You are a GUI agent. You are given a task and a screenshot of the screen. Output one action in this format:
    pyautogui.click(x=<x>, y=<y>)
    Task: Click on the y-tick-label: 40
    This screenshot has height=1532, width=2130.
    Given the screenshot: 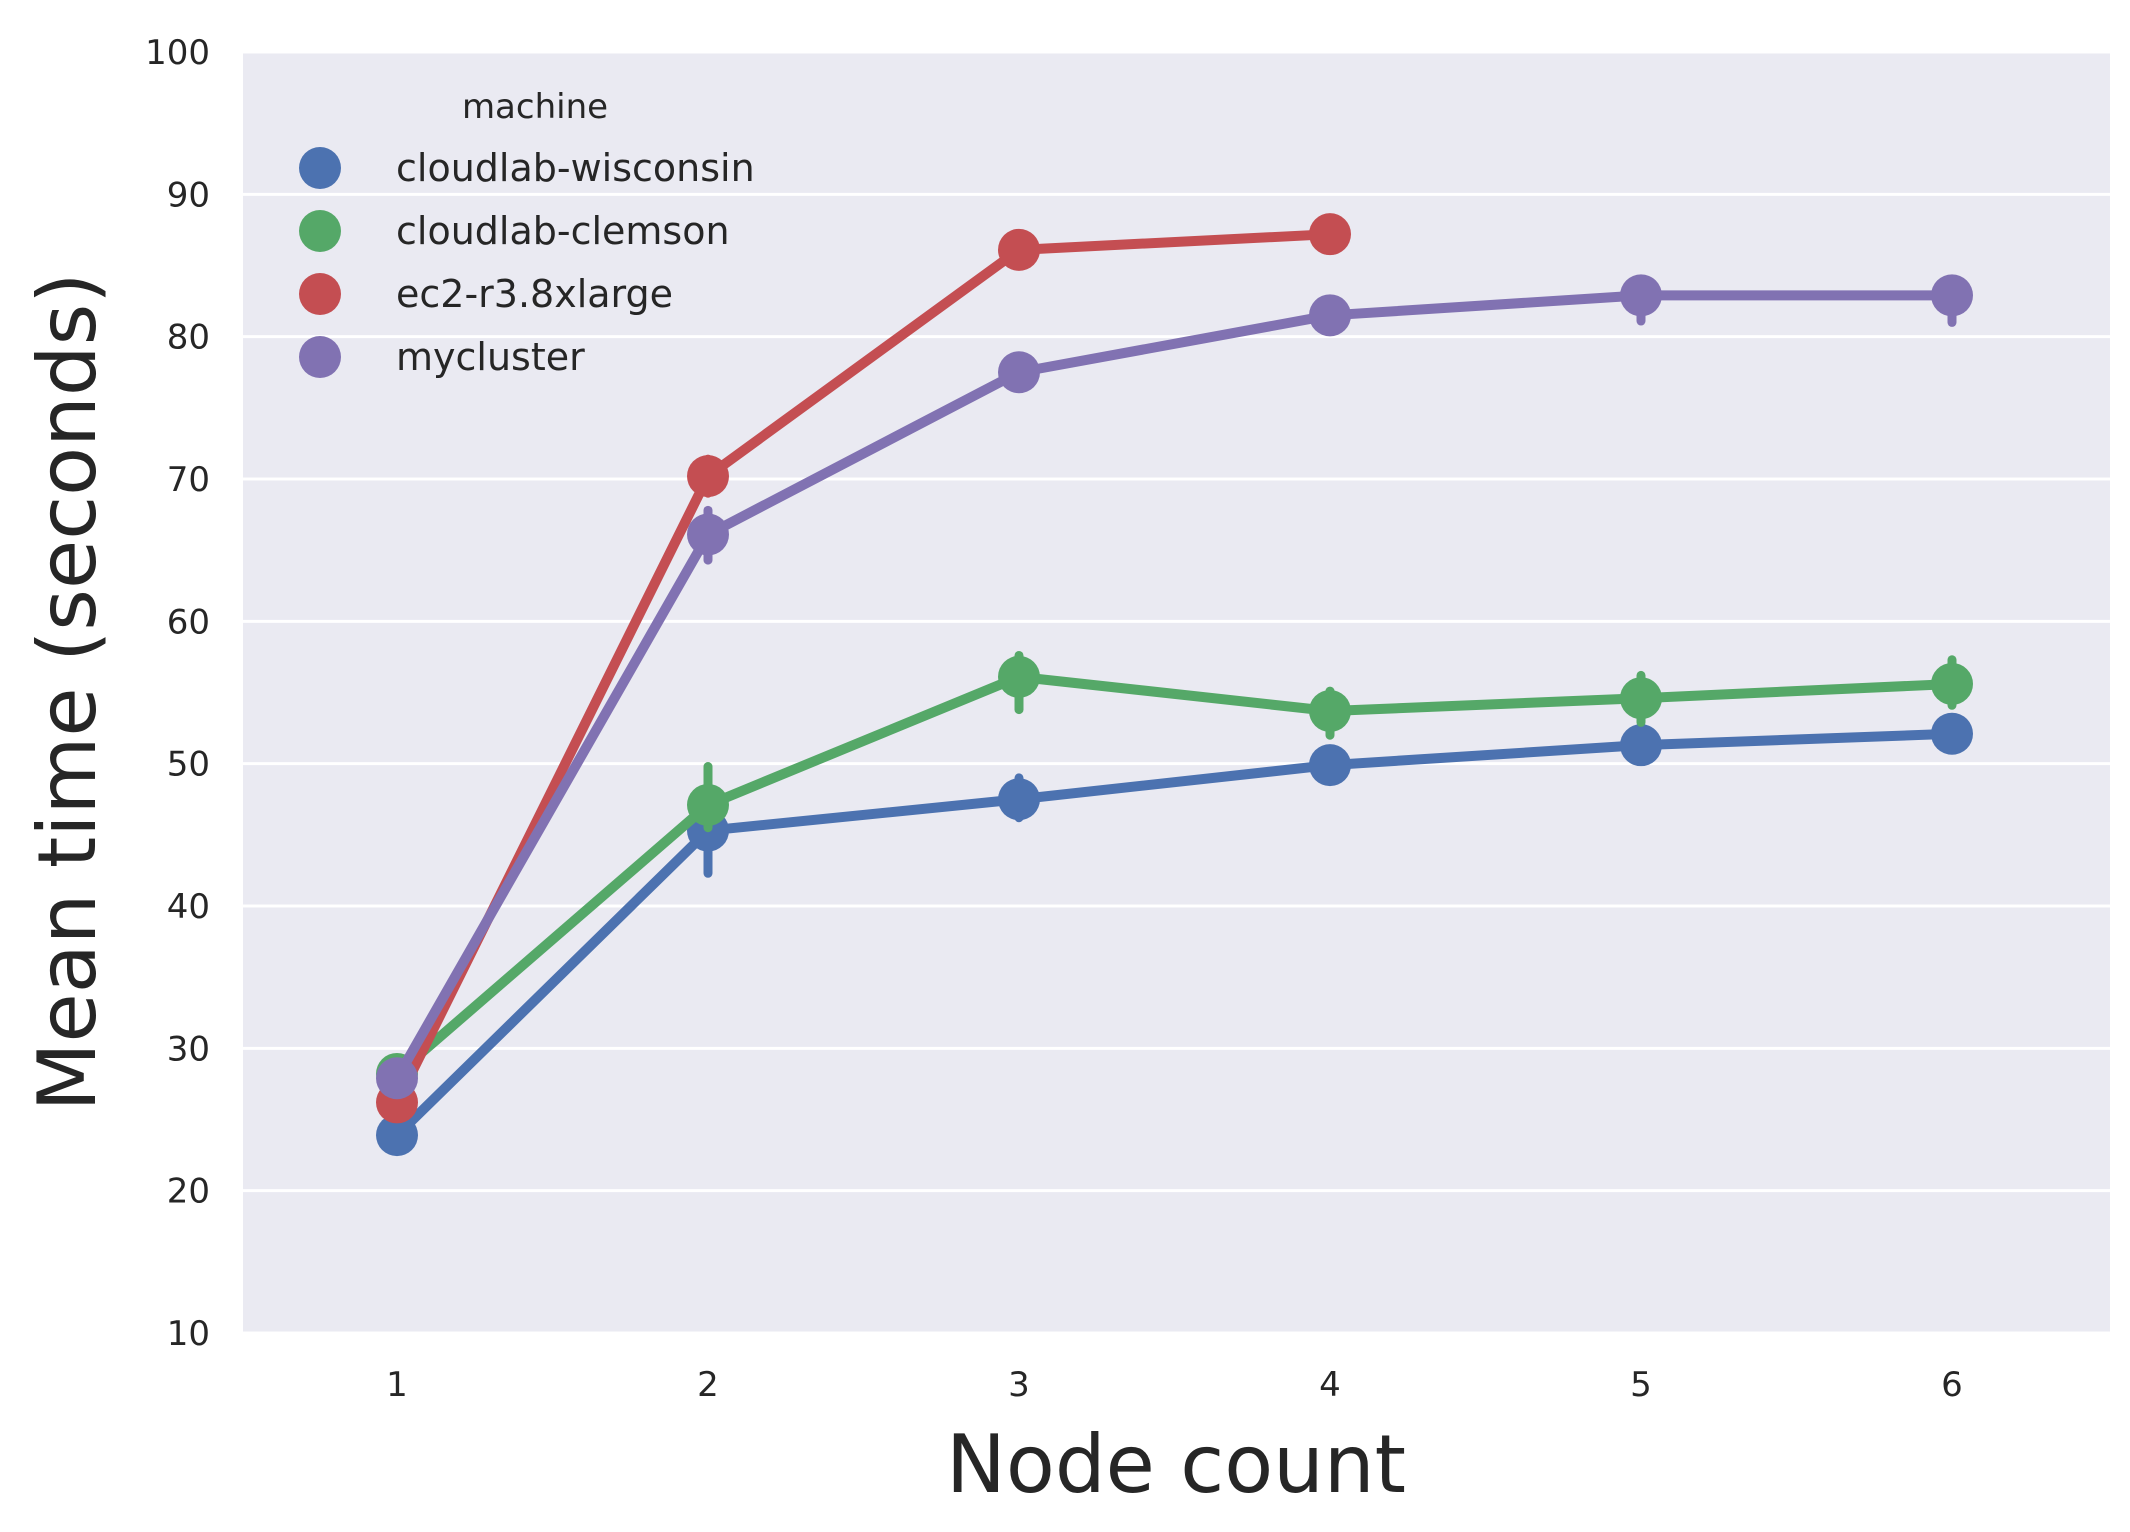 What is the action you would take?
    pyautogui.click(x=188, y=907)
    